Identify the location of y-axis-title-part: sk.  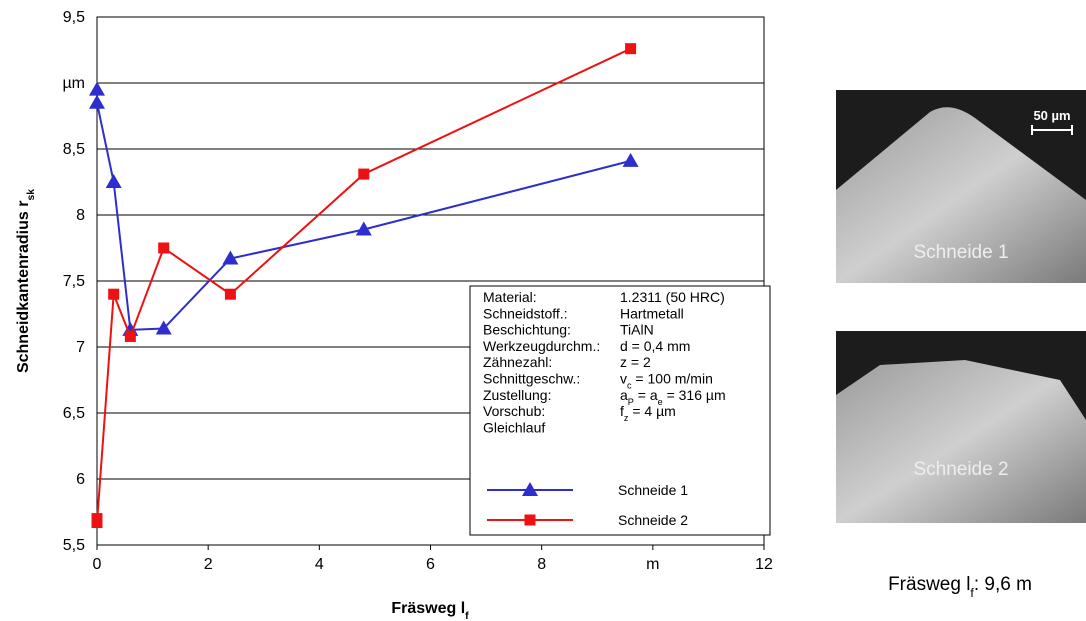
(31, 195).